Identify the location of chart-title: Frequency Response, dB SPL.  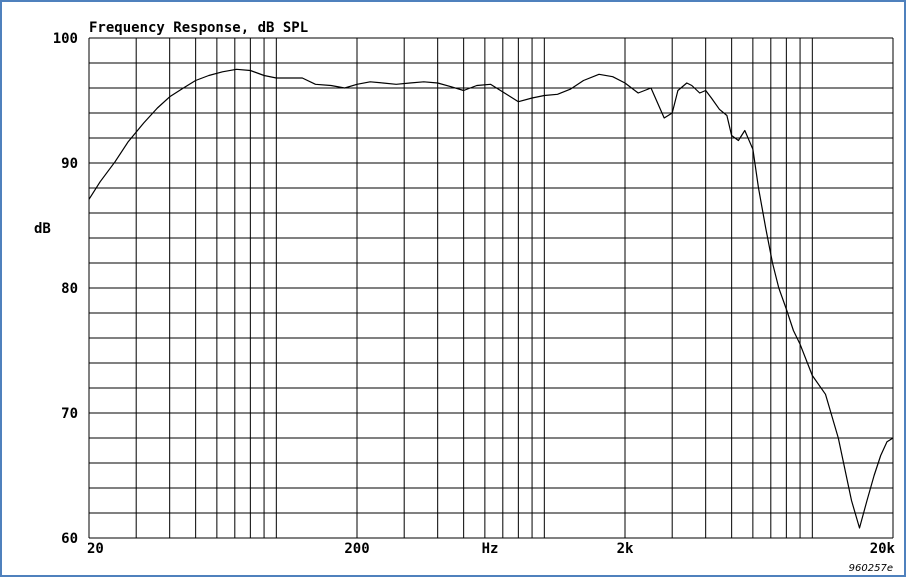
(198, 28).